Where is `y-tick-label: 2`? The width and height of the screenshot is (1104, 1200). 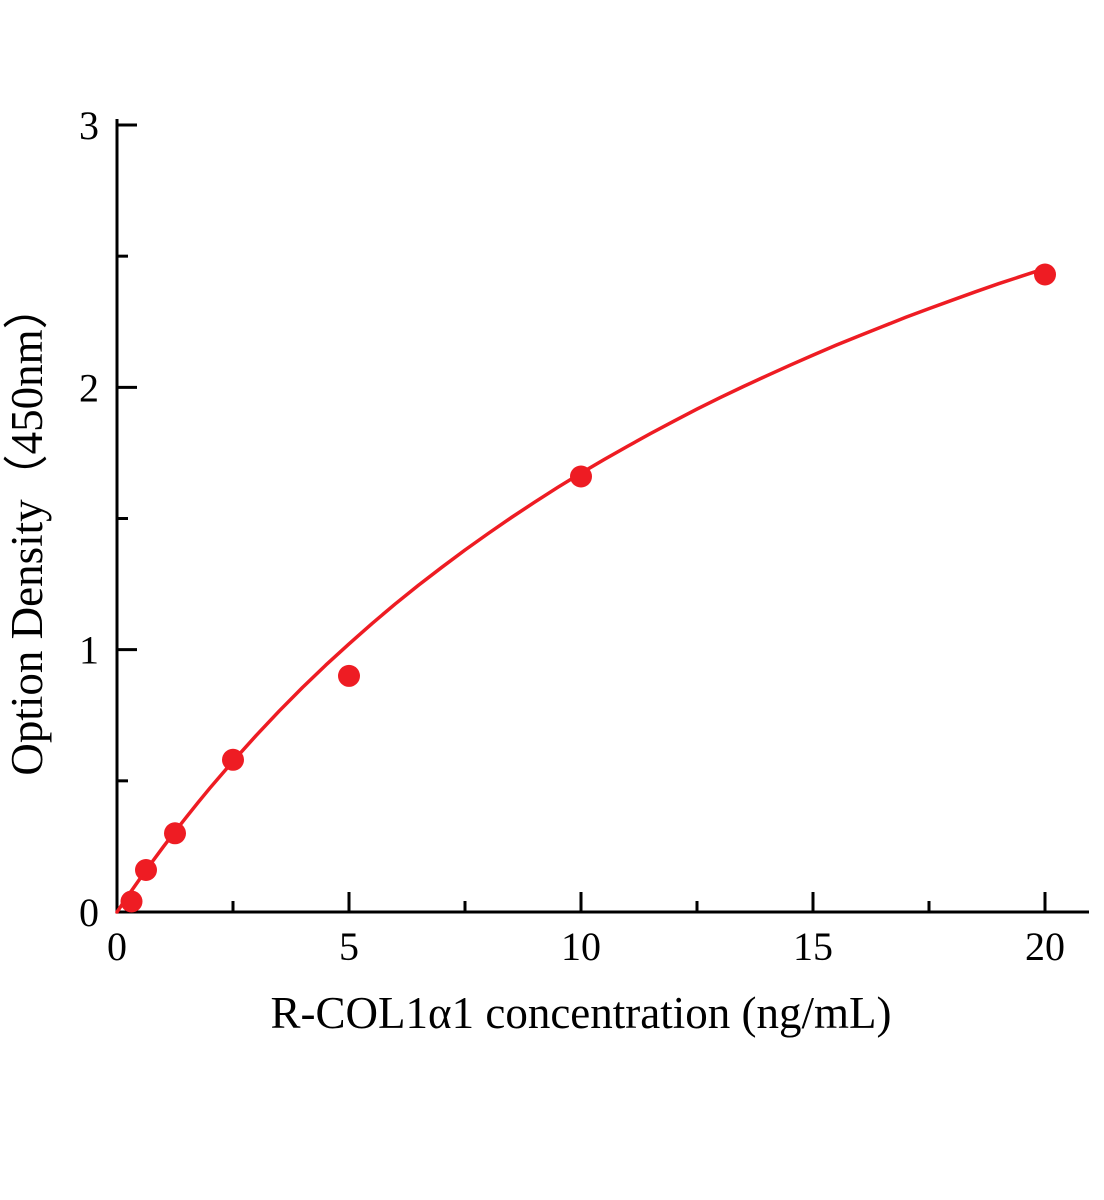 y-tick-label: 2 is located at coordinates (89, 387).